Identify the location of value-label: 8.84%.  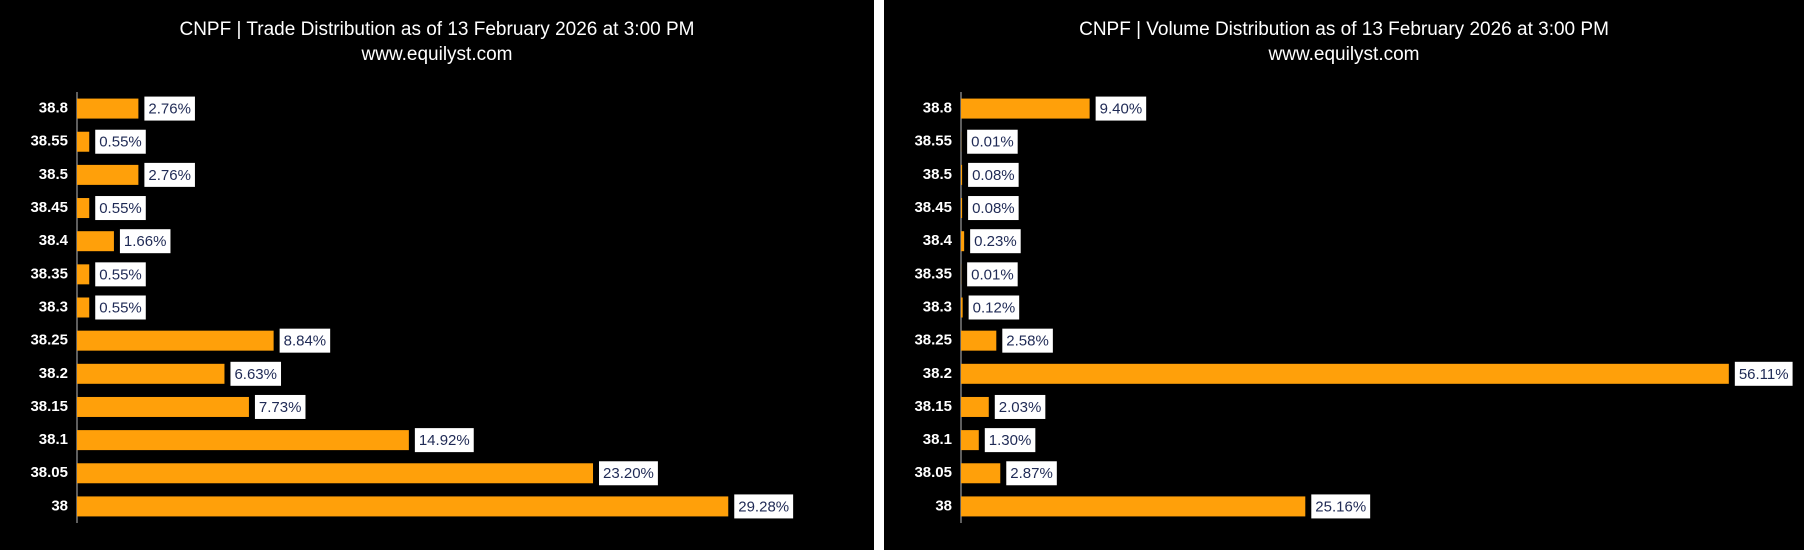
(305, 341).